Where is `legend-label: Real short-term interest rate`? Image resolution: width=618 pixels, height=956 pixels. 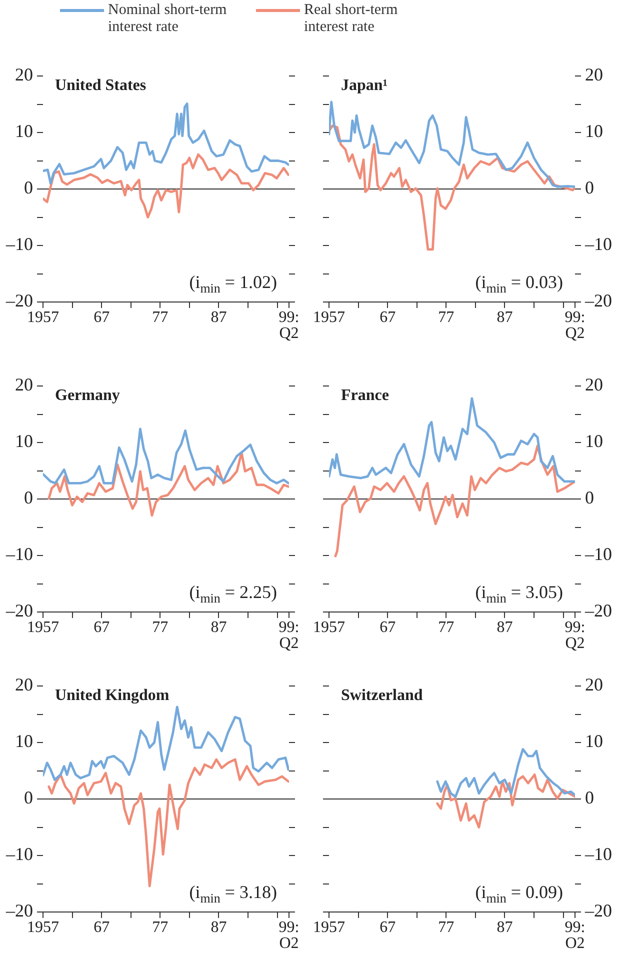
legend-label: Real short-term interest rate is located at coordinates (351, 19).